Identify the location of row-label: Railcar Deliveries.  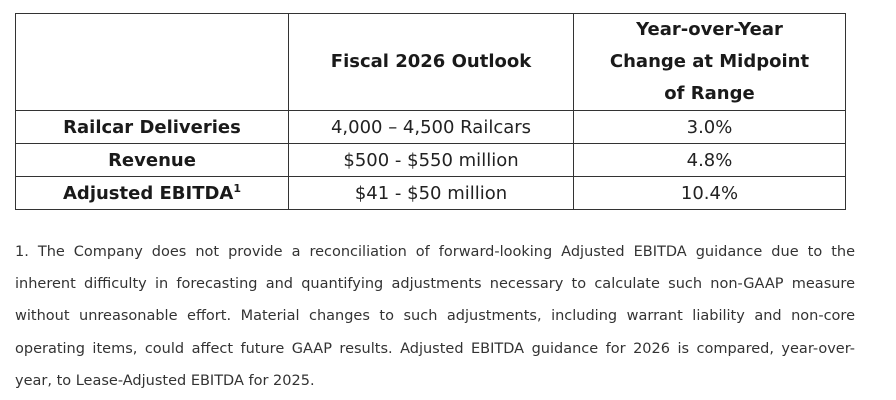
(152, 127).